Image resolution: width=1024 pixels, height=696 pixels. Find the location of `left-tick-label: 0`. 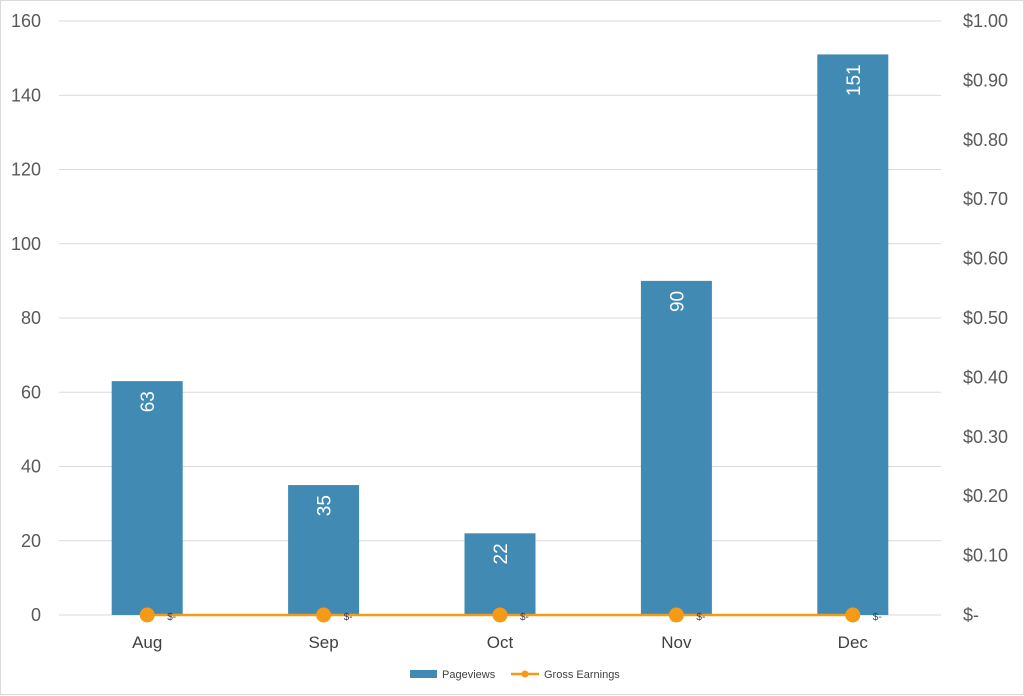

left-tick-label: 0 is located at coordinates (36, 615).